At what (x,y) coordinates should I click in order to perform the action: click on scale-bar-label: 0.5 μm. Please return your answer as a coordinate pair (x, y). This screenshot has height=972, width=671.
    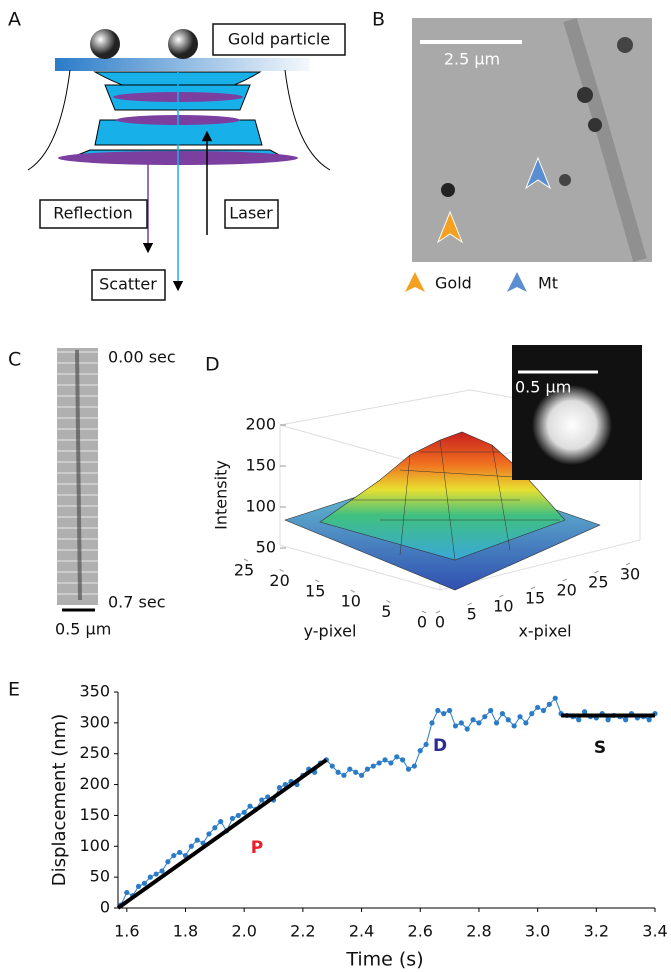
    Looking at the image, I should click on (83, 629).